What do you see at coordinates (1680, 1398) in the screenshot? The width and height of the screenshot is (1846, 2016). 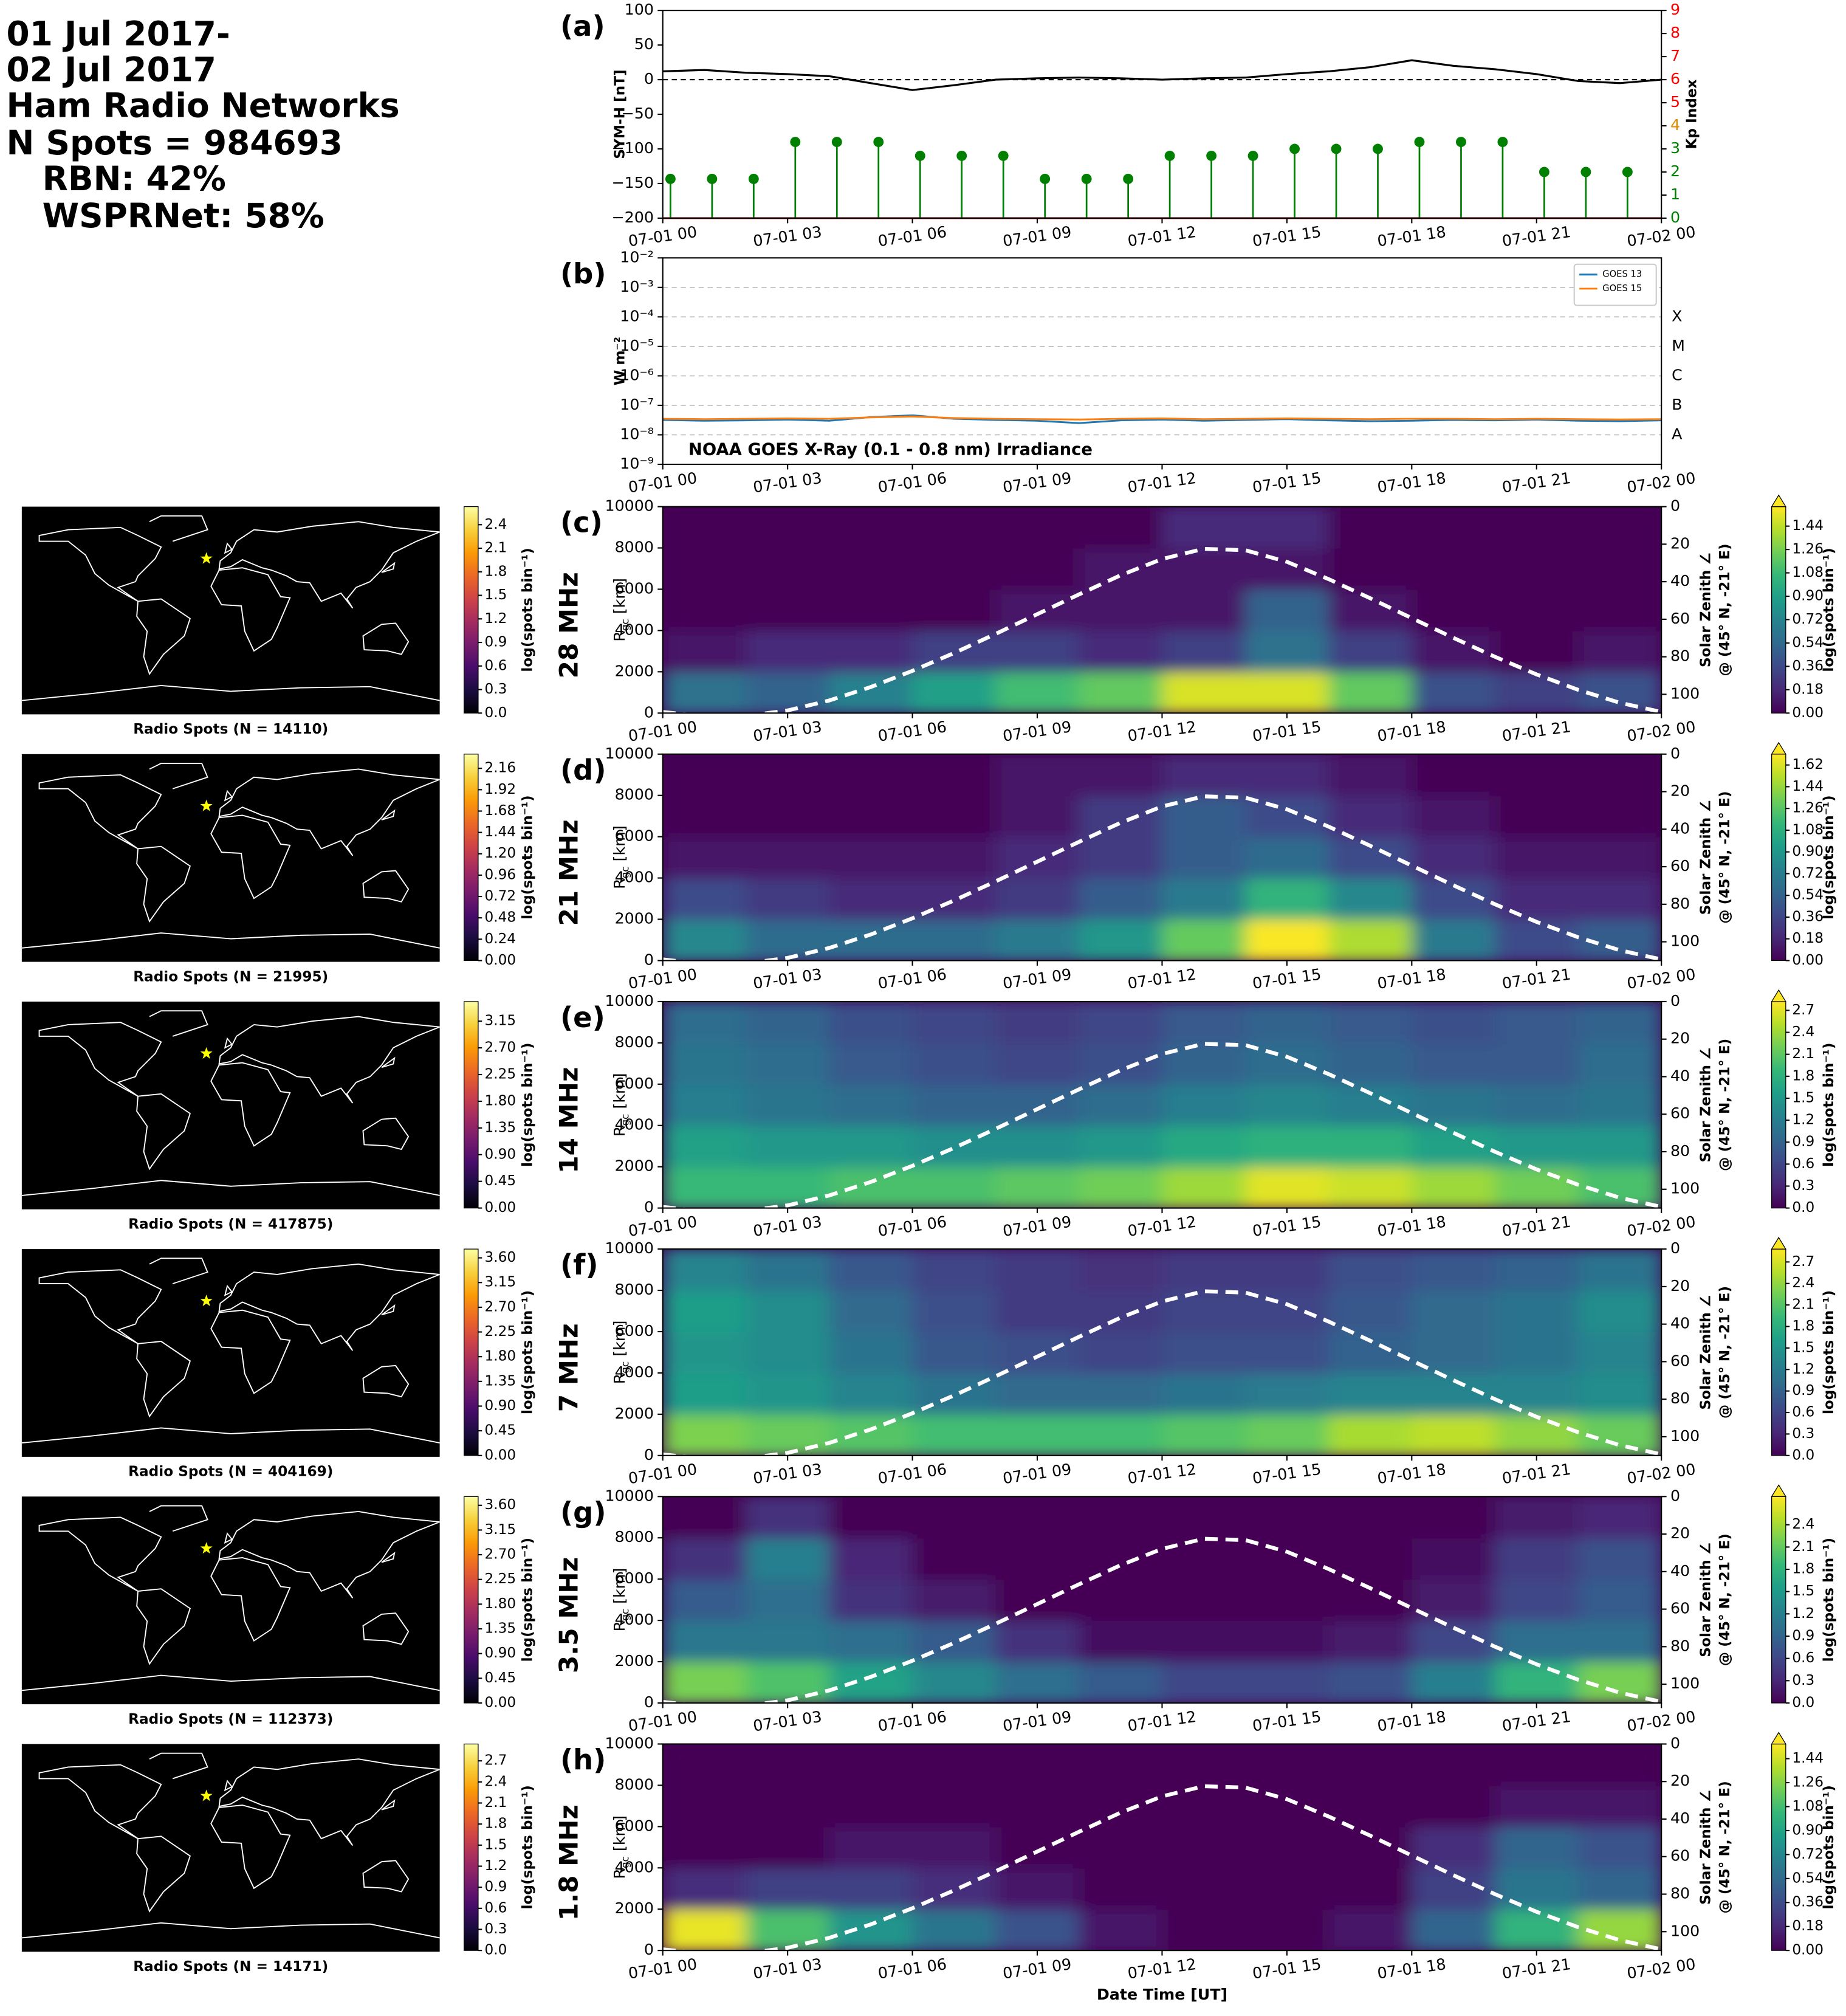 I see `y-tick-label: 80` at bounding box center [1680, 1398].